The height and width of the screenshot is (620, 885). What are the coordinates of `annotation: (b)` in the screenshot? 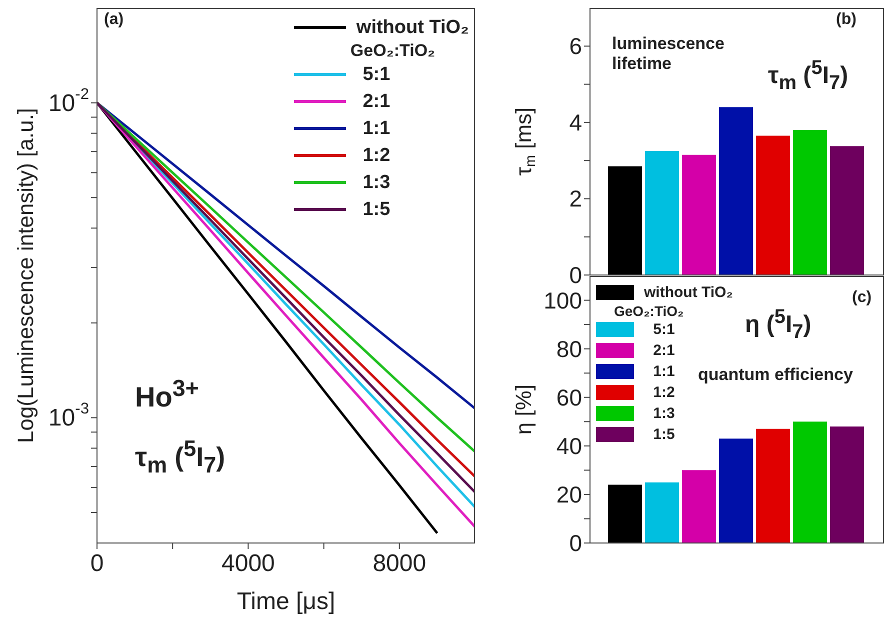 It's located at (846, 20).